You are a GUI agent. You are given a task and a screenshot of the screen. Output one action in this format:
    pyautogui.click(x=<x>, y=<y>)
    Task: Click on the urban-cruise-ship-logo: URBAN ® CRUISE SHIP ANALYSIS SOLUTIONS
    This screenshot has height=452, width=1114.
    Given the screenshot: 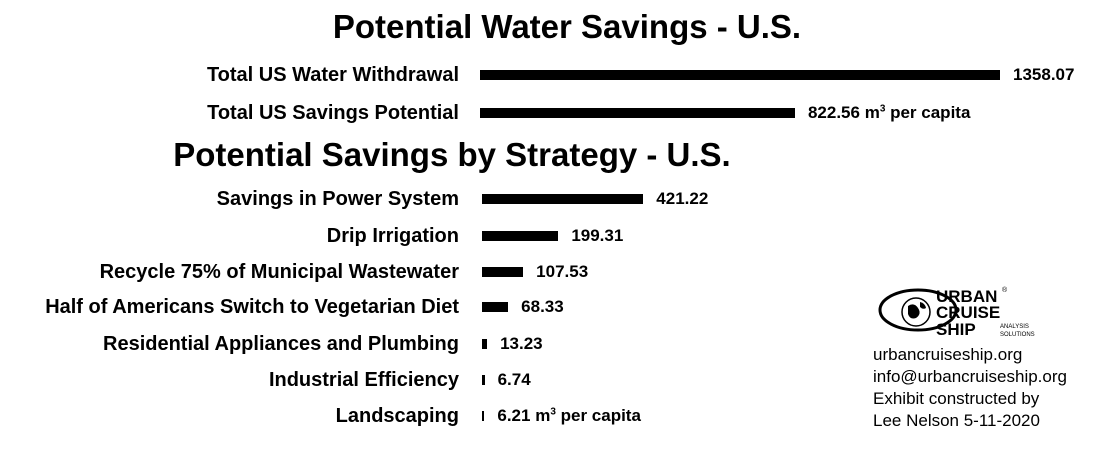 What is the action you would take?
    pyautogui.click(x=956, y=312)
    